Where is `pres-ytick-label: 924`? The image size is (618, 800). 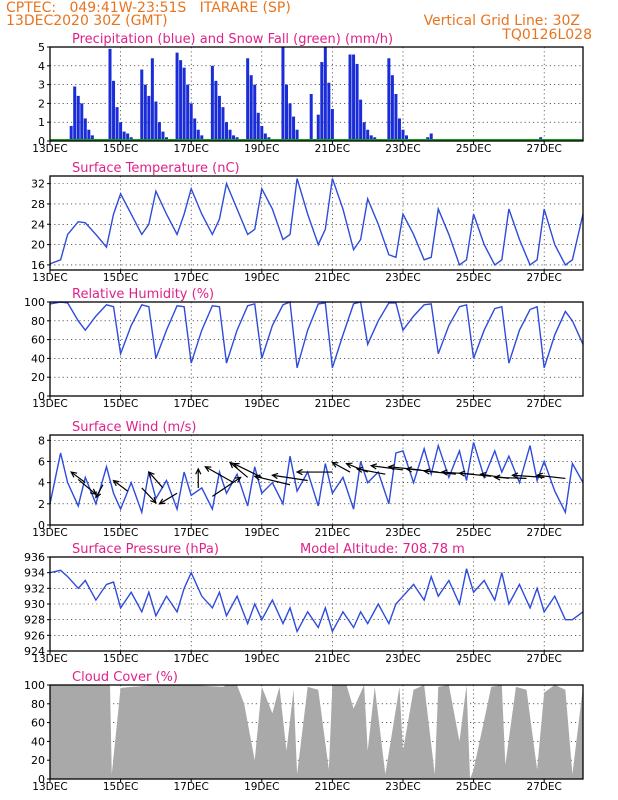 pres-ytick-label: 924 is located at coordinates (34, 651).